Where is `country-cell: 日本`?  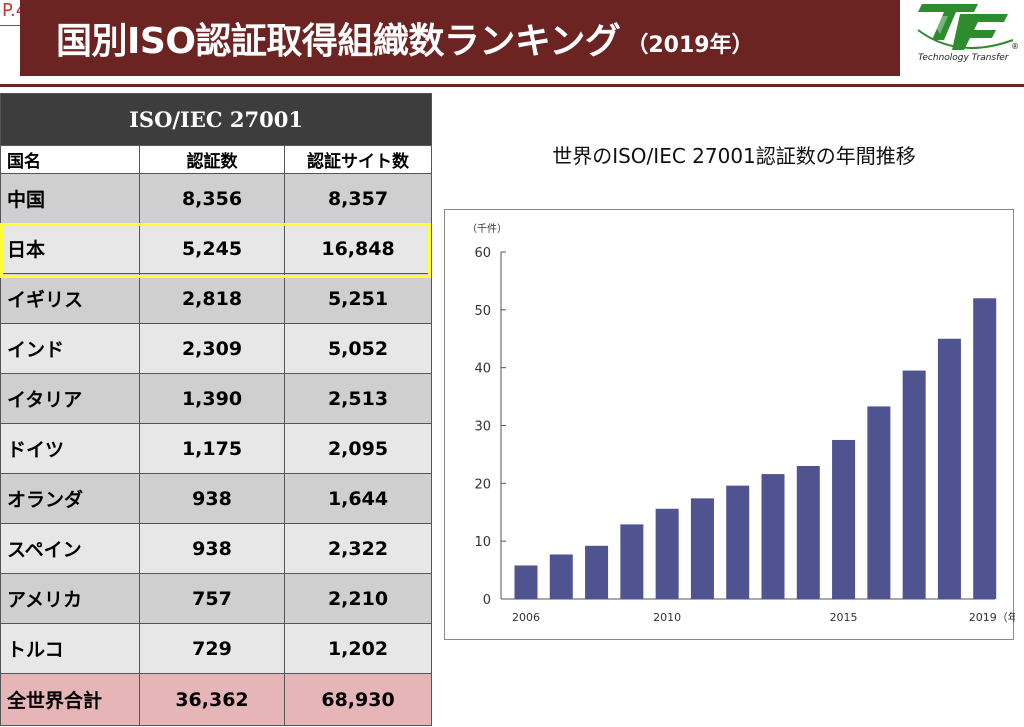 country-cell: 日本 is located at coordinates (70, 248).